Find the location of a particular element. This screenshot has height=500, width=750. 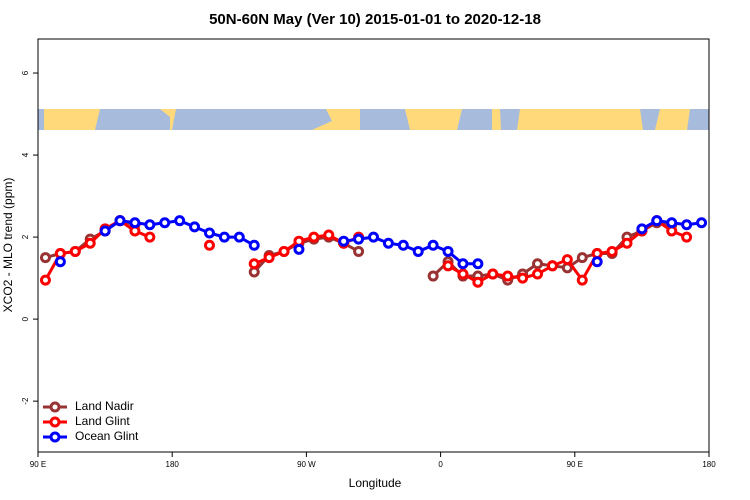

x-tick-label: 0 is located at coordinates (440, 464).